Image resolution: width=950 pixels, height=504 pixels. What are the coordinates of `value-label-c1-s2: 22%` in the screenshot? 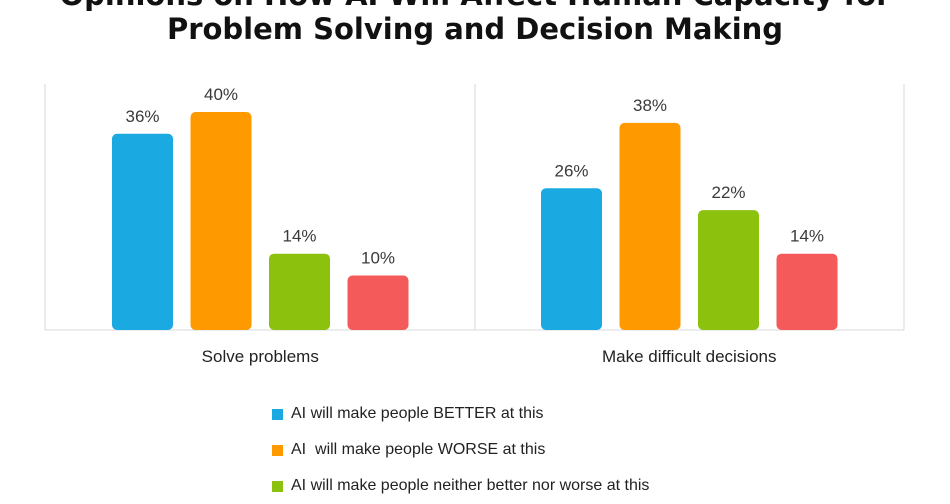 It's located at (728, 192).